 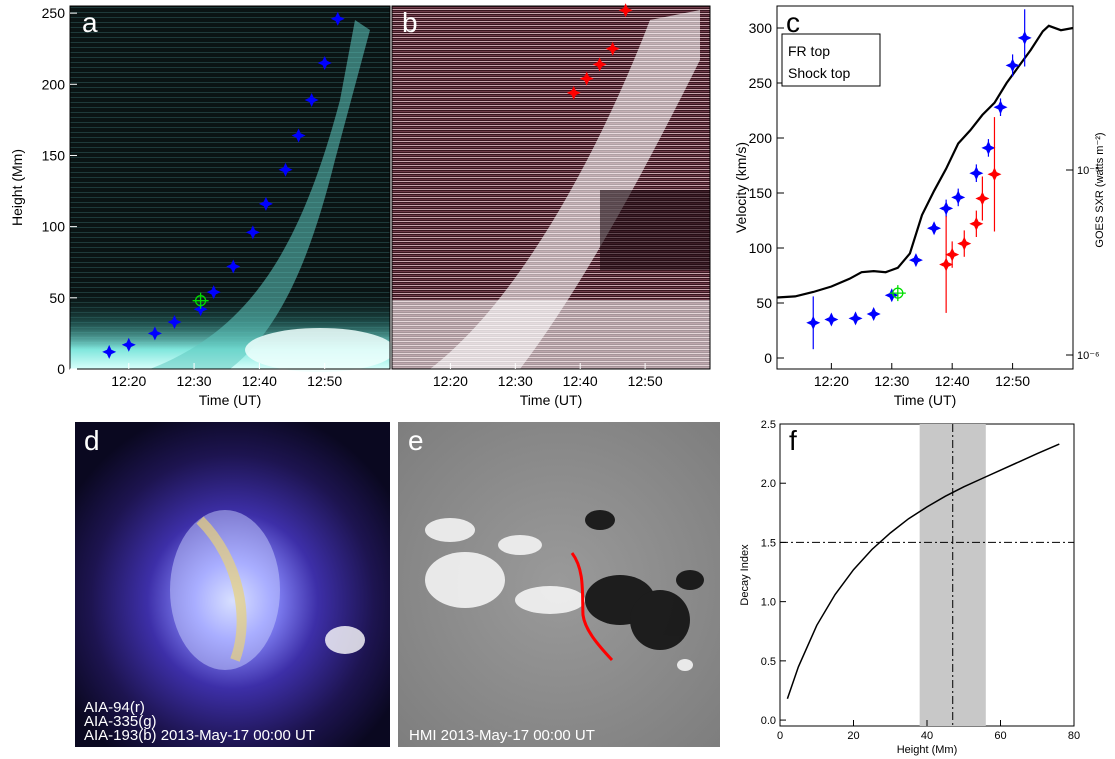 I want to click on legend-entry: FR top, so click(x=809, y=51).